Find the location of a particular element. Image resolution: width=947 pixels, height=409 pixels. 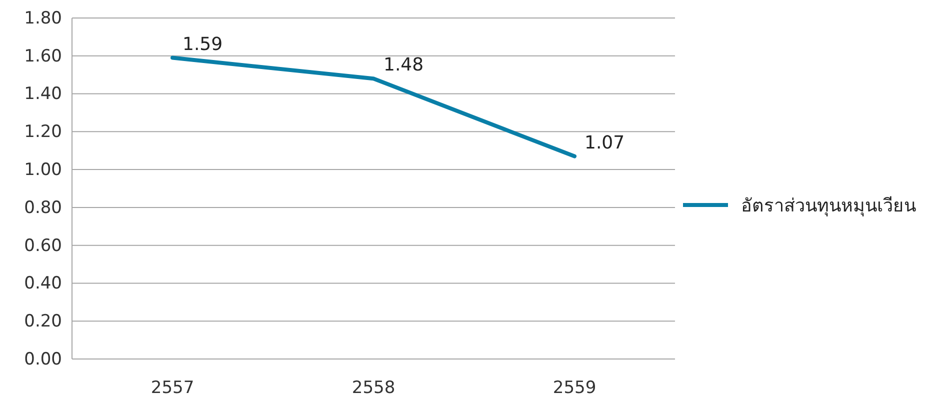

y-tick-label: 0.80 is located at coordinates (43, 208).